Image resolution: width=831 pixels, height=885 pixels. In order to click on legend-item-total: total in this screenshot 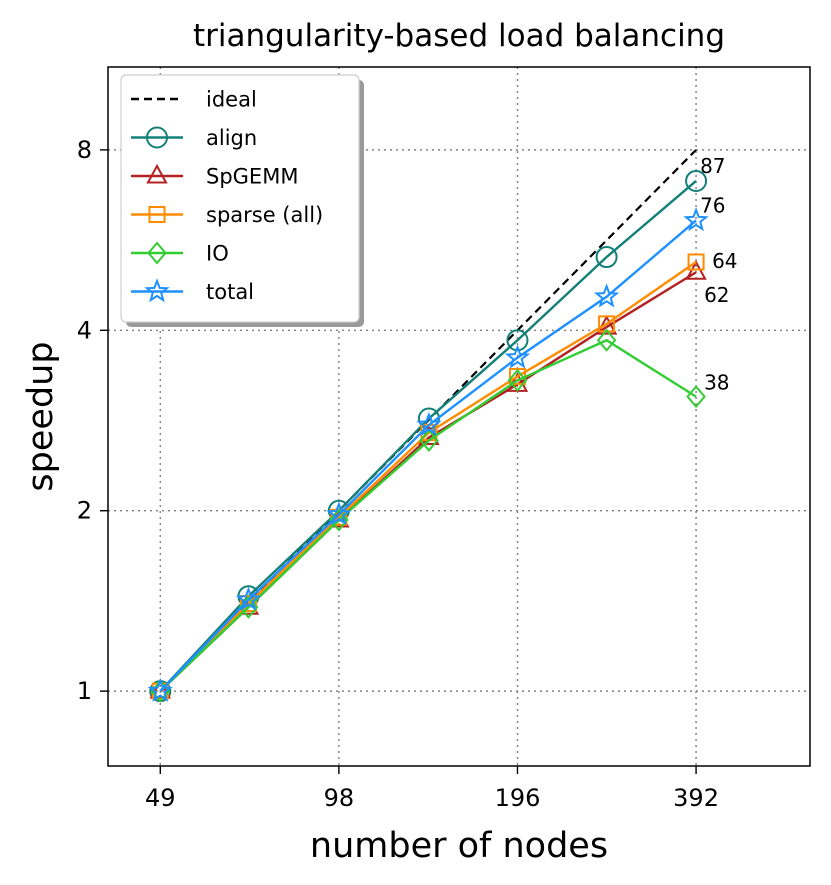, I will do `click(192, 291)`.